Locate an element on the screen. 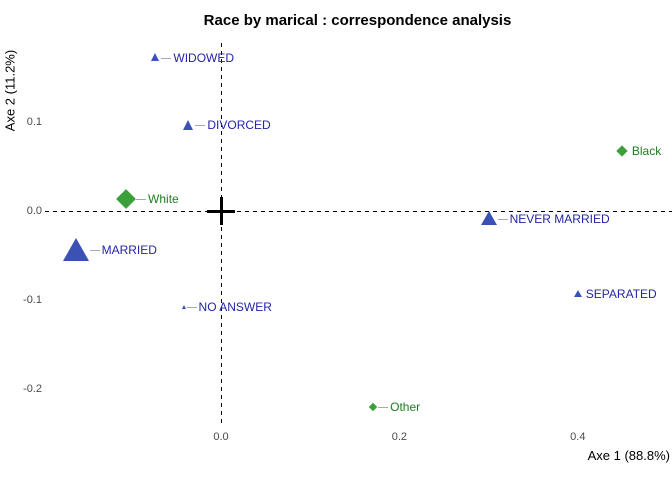 The width and height of the screenshot is (672, 480). point-marker-black is located at coordinates (622, 151).